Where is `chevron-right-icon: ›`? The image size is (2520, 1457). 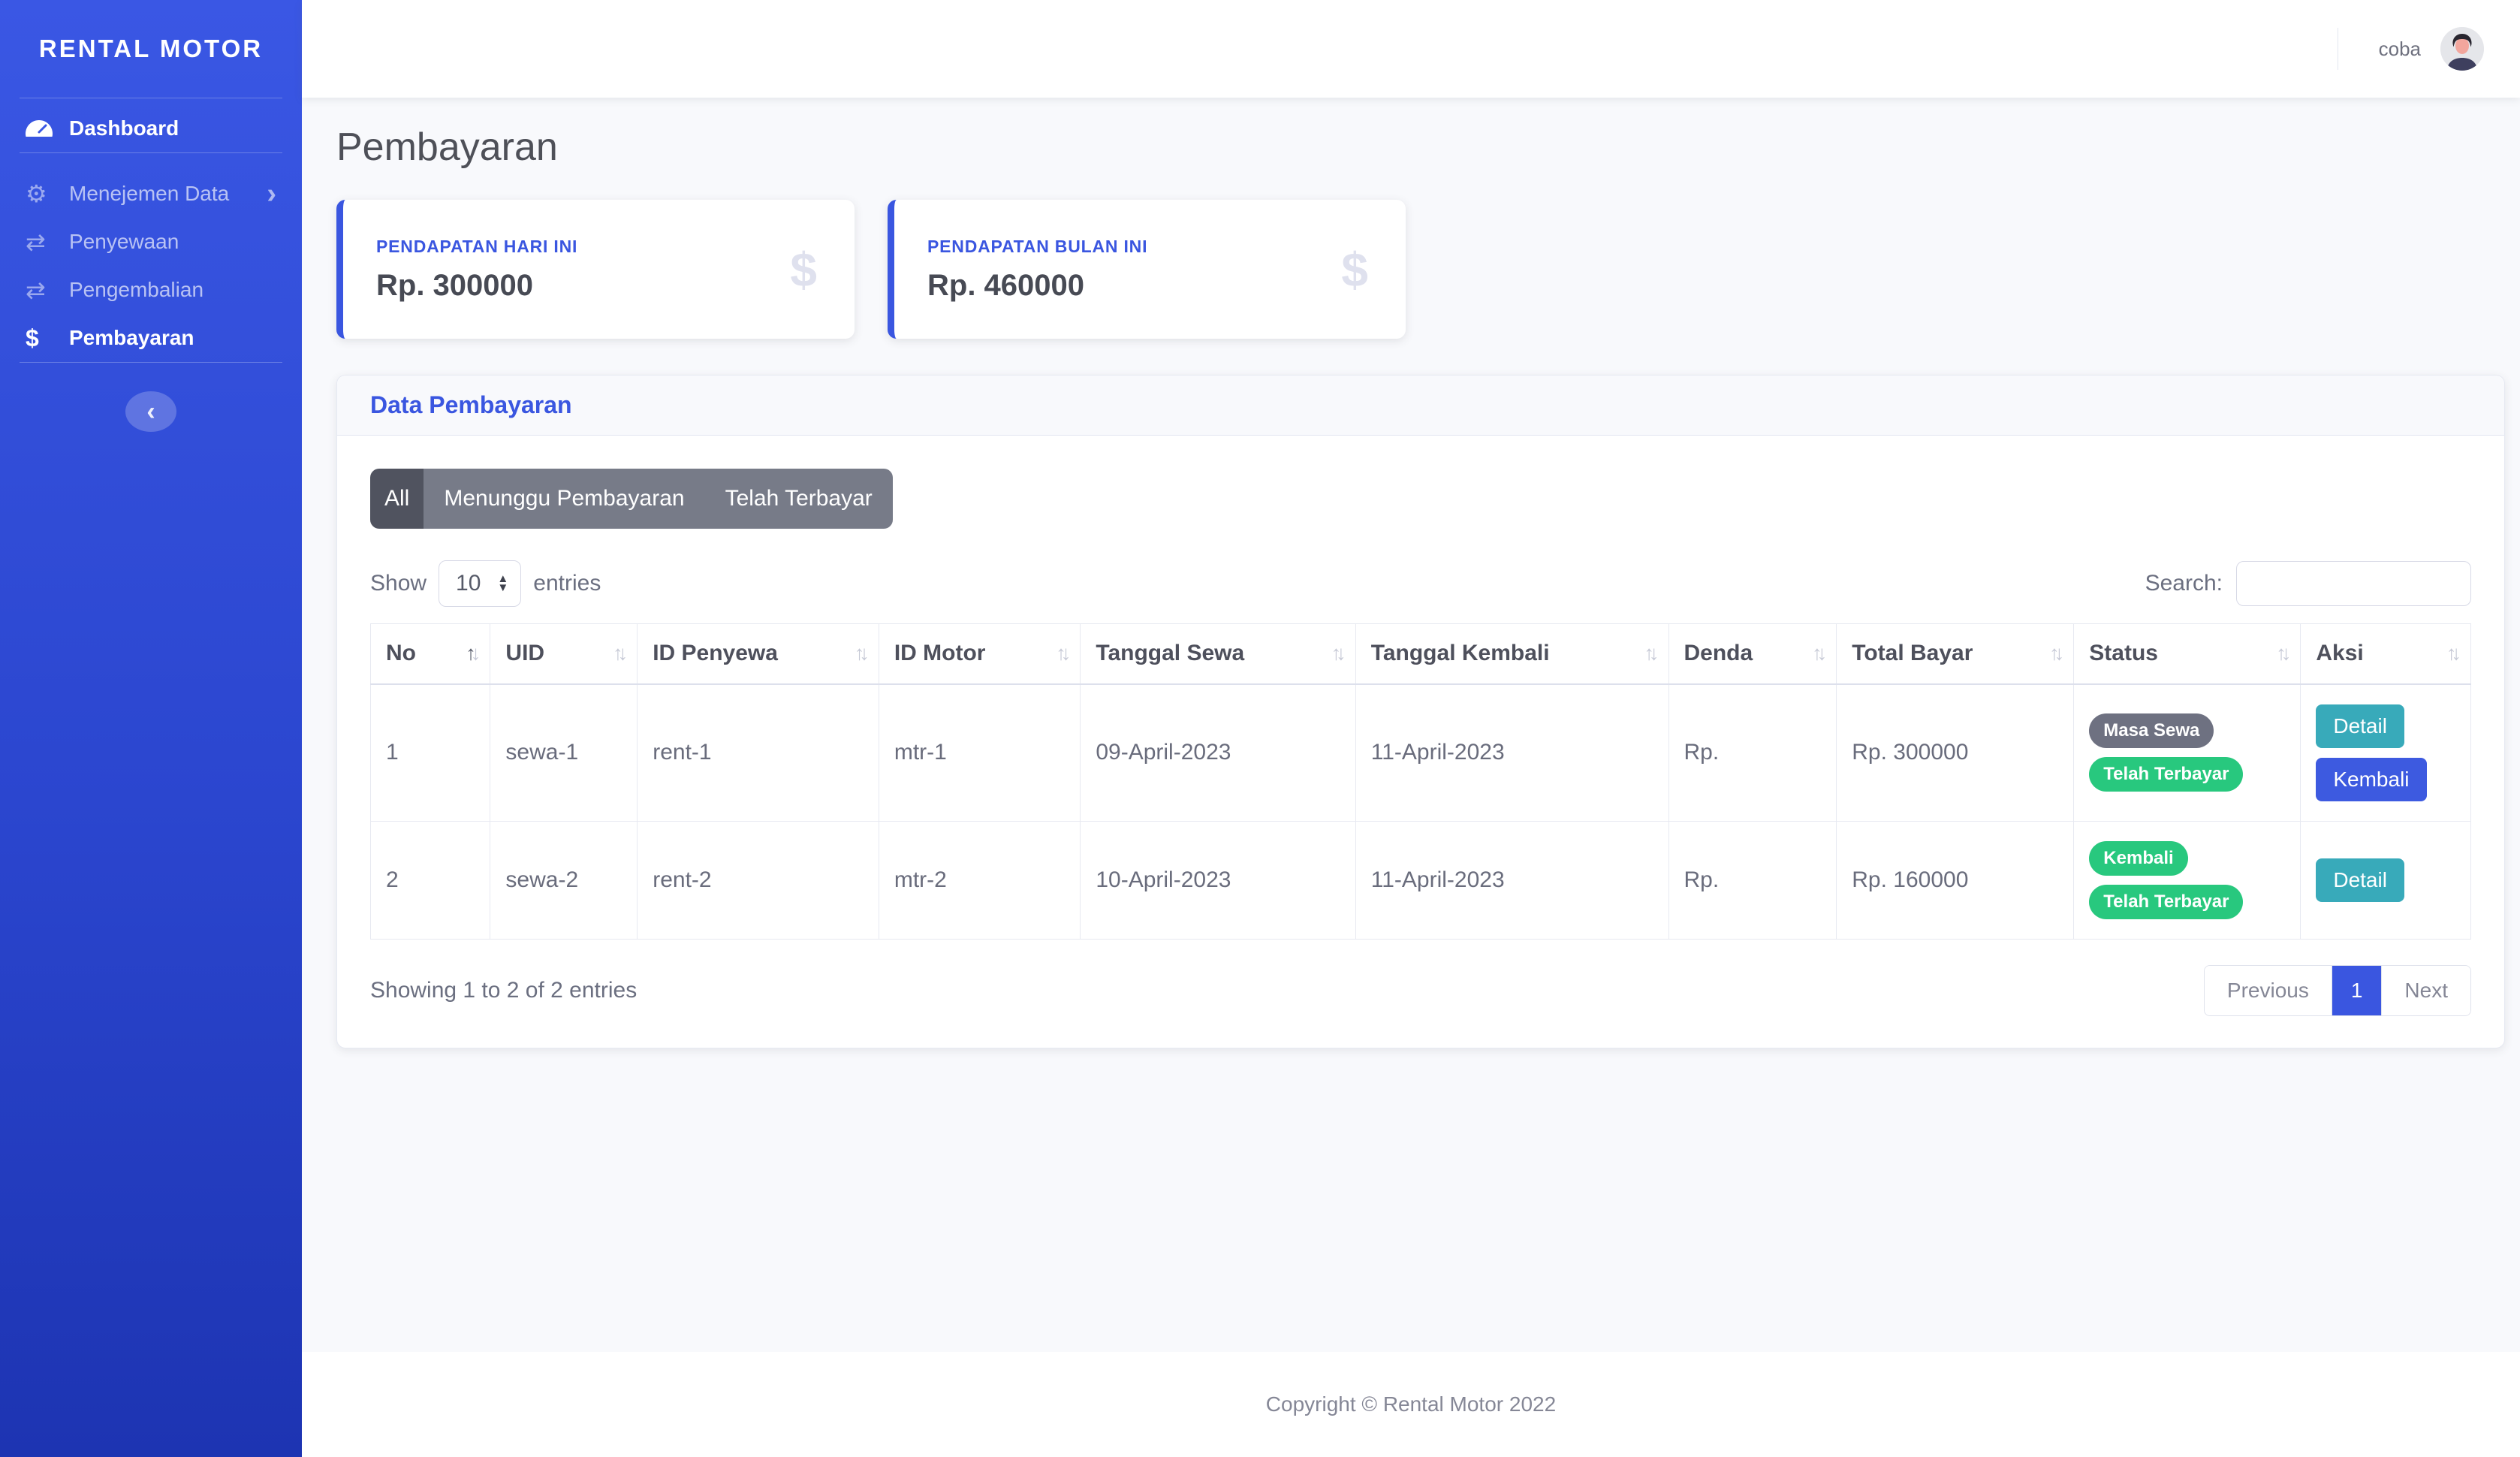 chevron-right-icon: › is located at coordinates (271, 194).